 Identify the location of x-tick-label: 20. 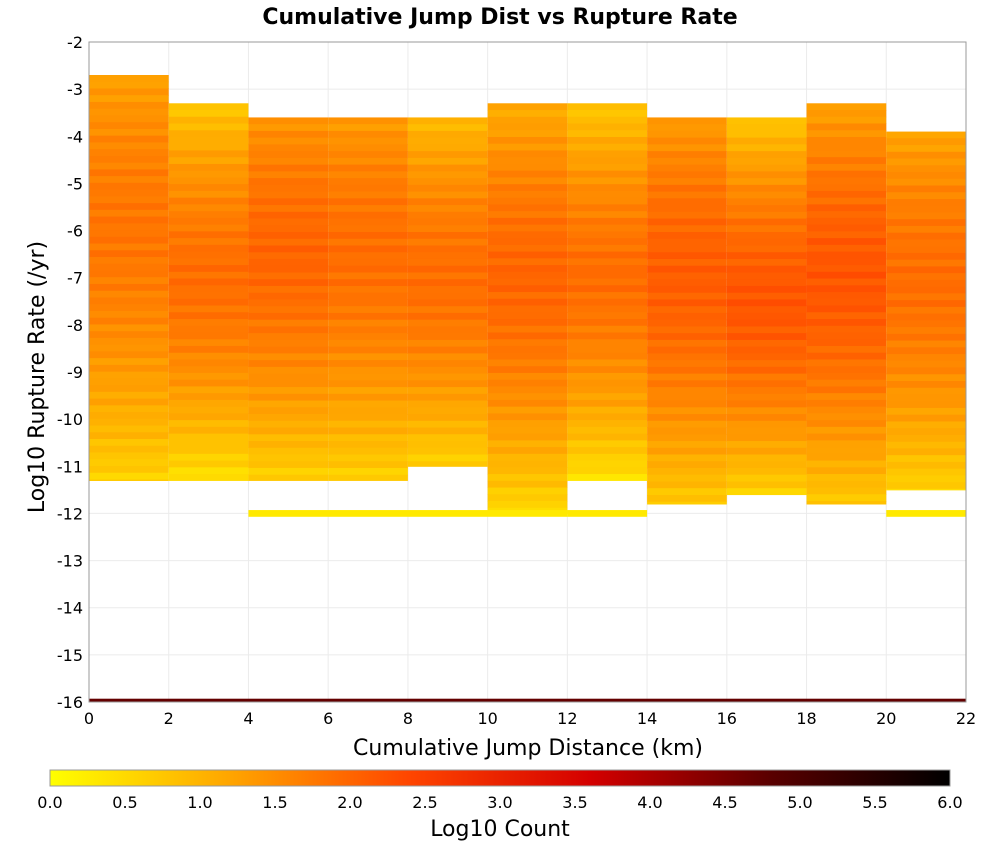
(886, 718).